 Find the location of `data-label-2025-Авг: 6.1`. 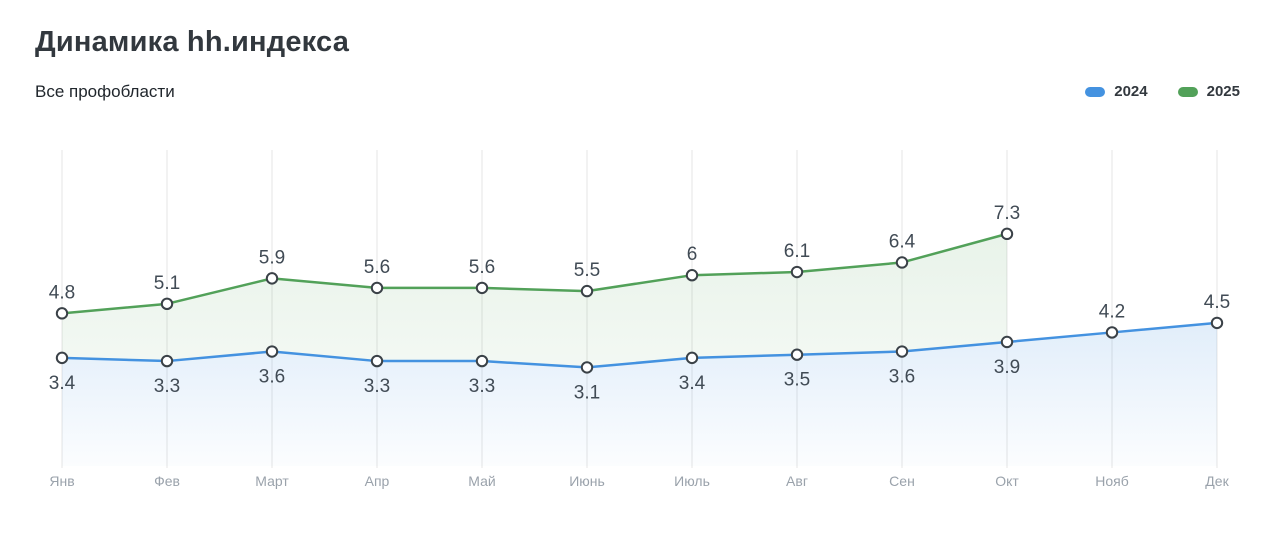

data-label-2025-Авг: 6.1 is located at coordinates (797, 251).